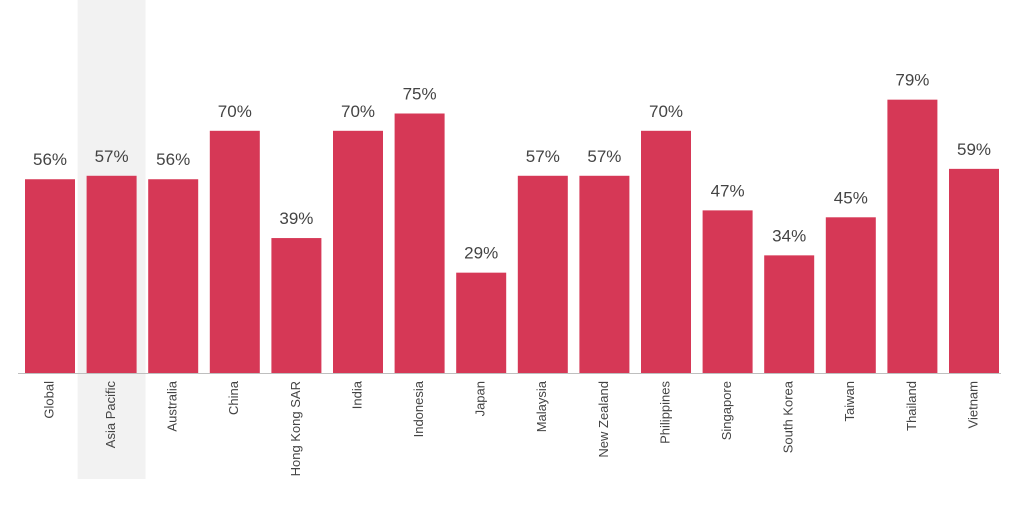  I want to click on bar-malaysia, so click(542, 274).